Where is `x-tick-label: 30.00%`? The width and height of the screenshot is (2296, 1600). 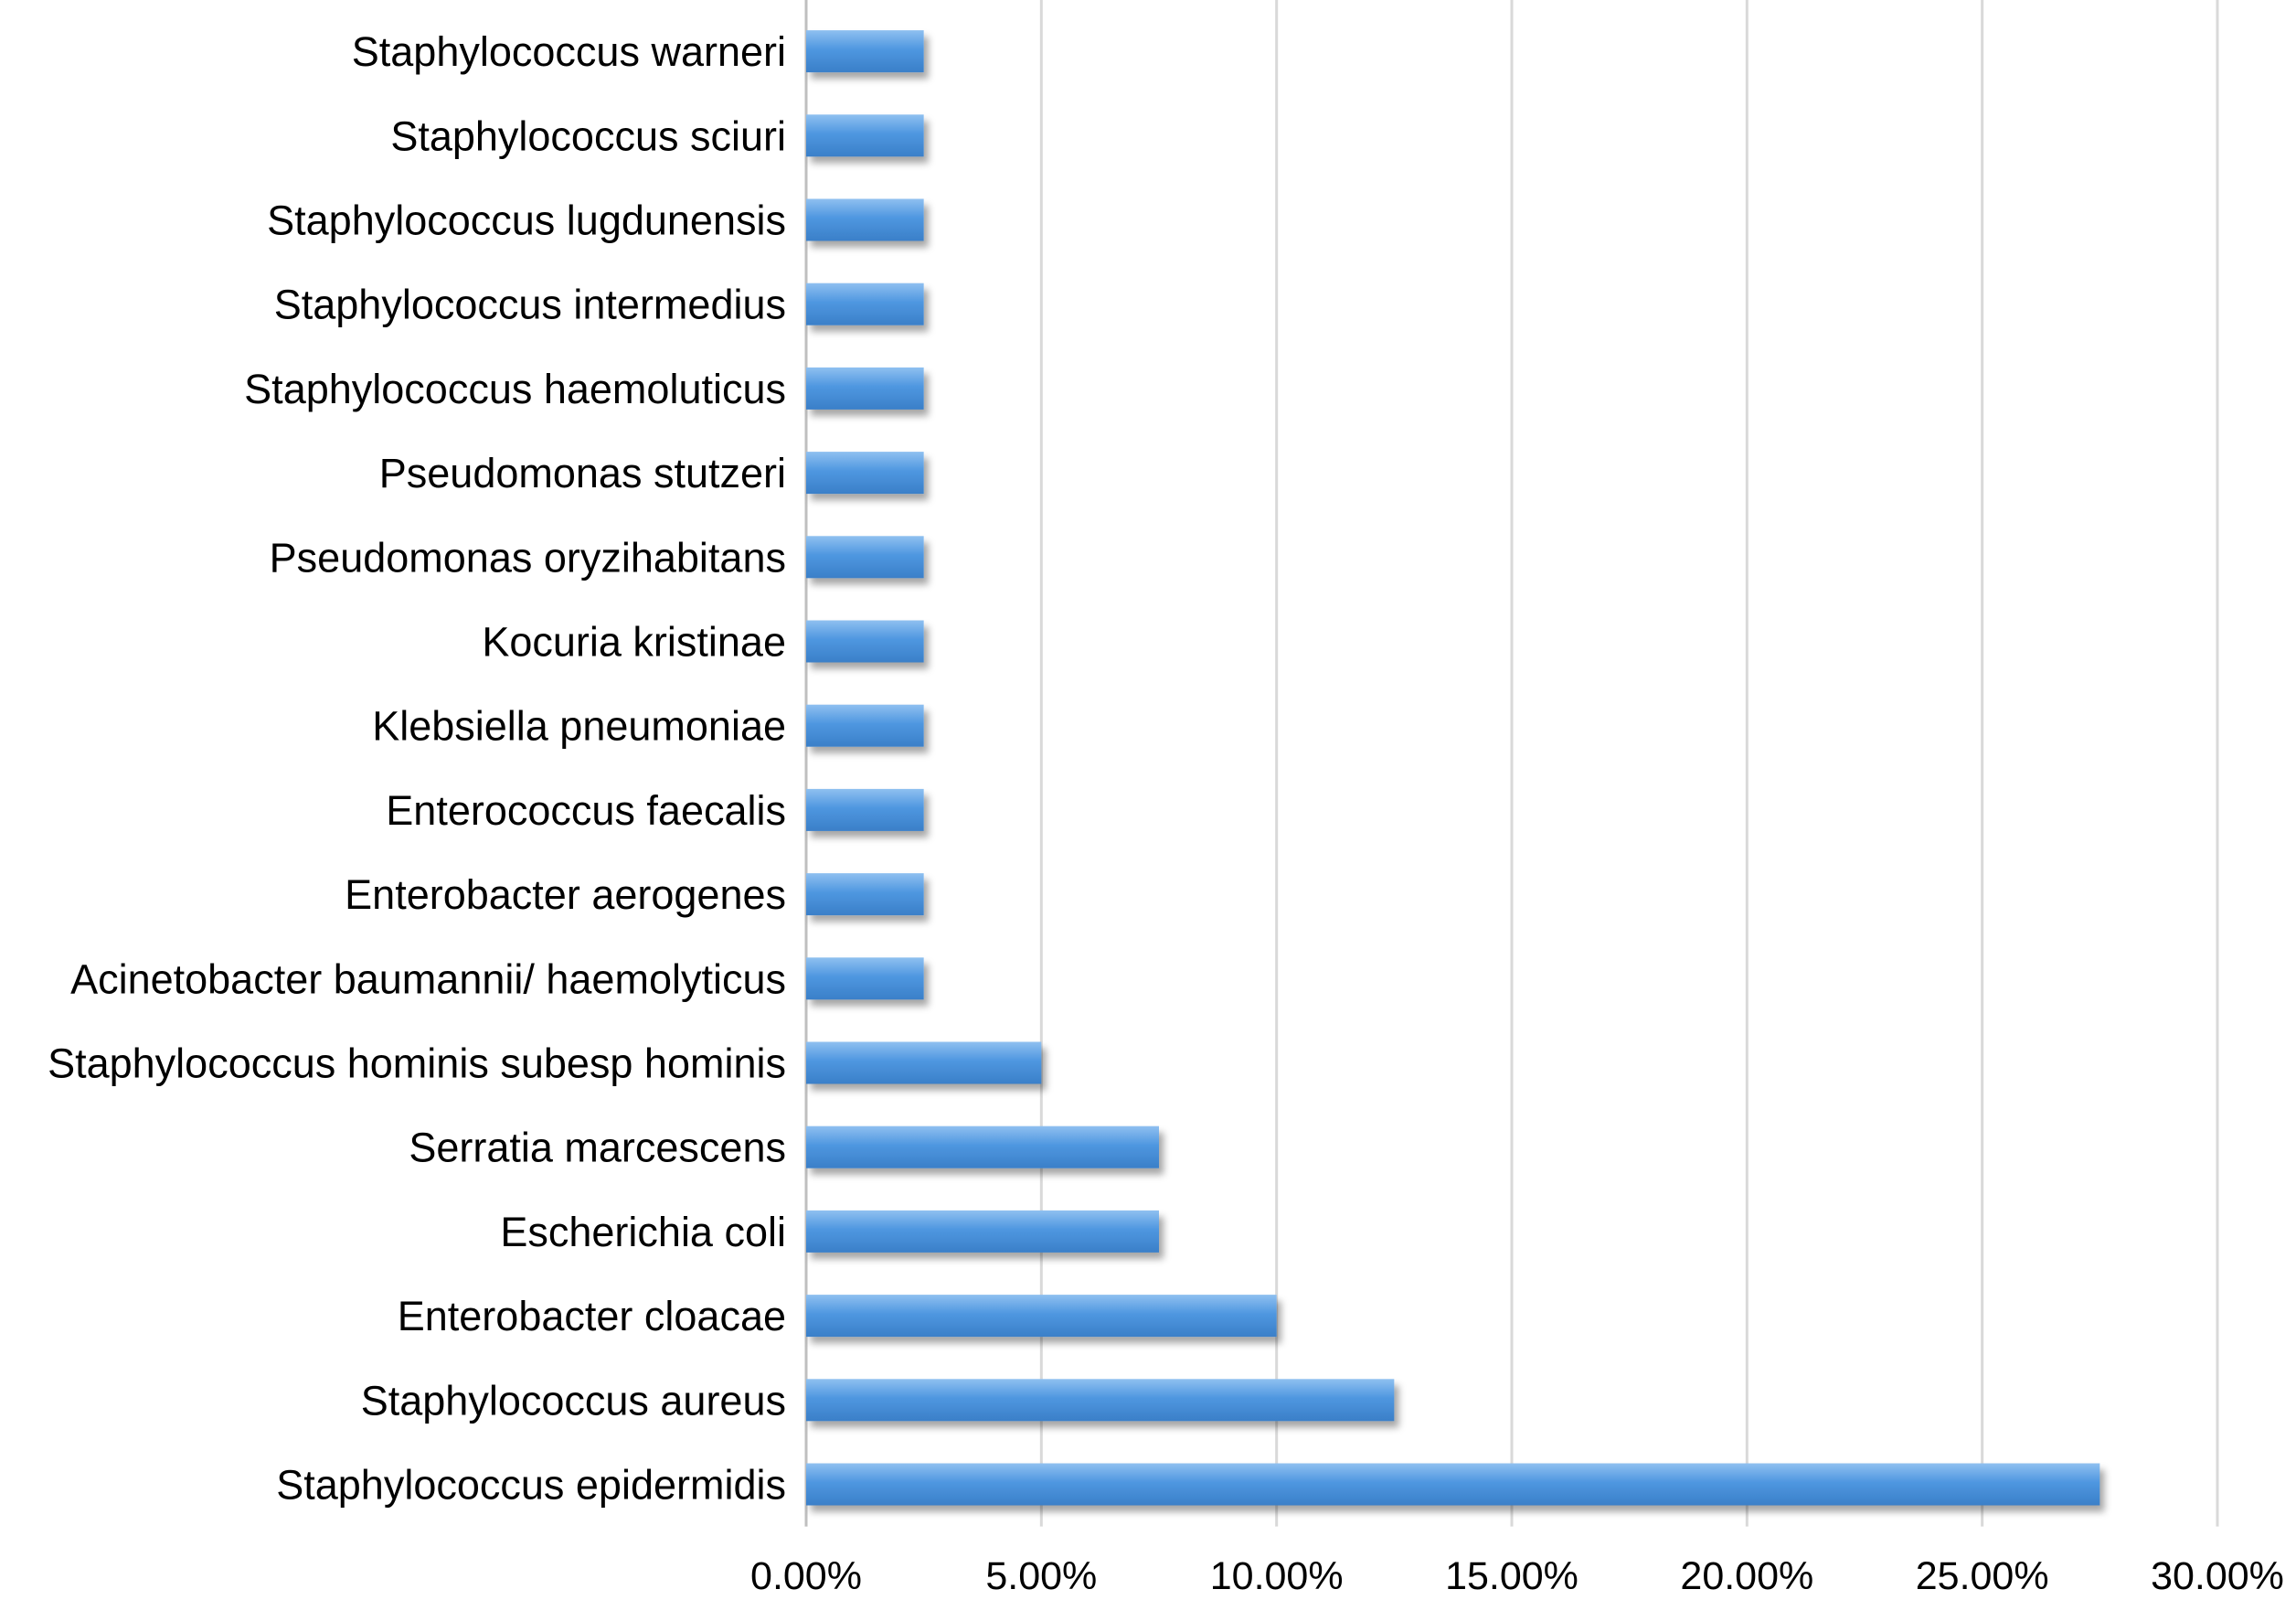
x-tick-label: 30.00% is located at coordinates (2217, 1576).